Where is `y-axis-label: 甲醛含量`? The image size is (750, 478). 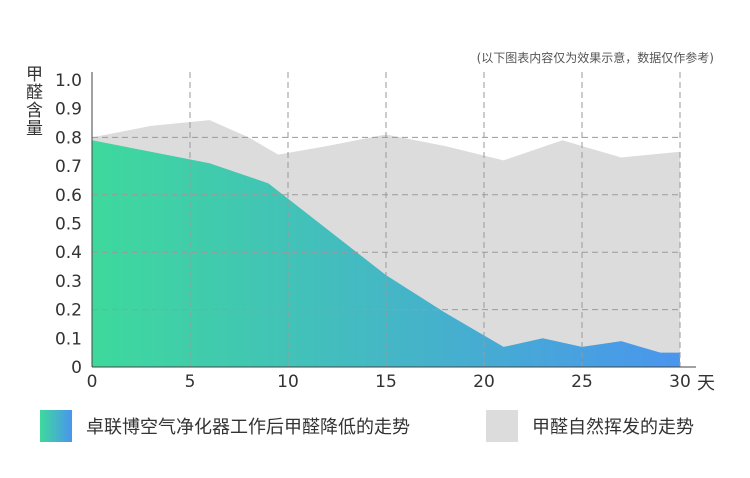
y-axis-label: 甲醛含量 is located at coordinates (34, 102).